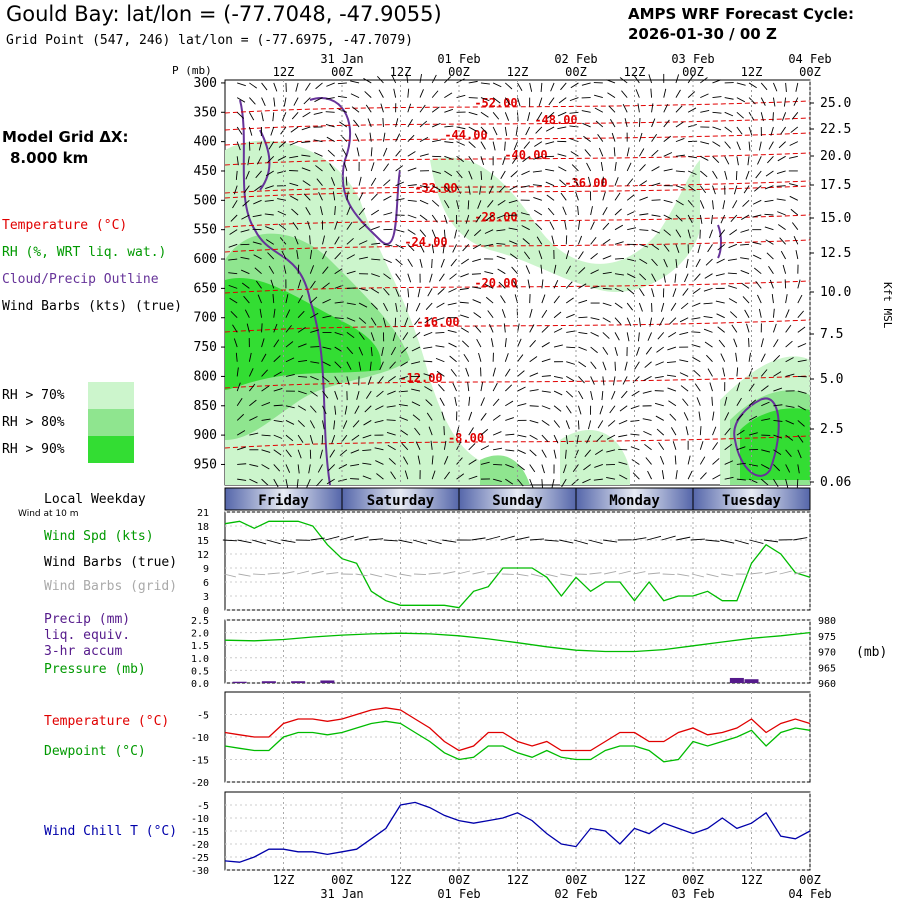 This screenshot has width=900, height=900. I want to click on label-liq-equiv: liq. equiv., so click(87, 635).